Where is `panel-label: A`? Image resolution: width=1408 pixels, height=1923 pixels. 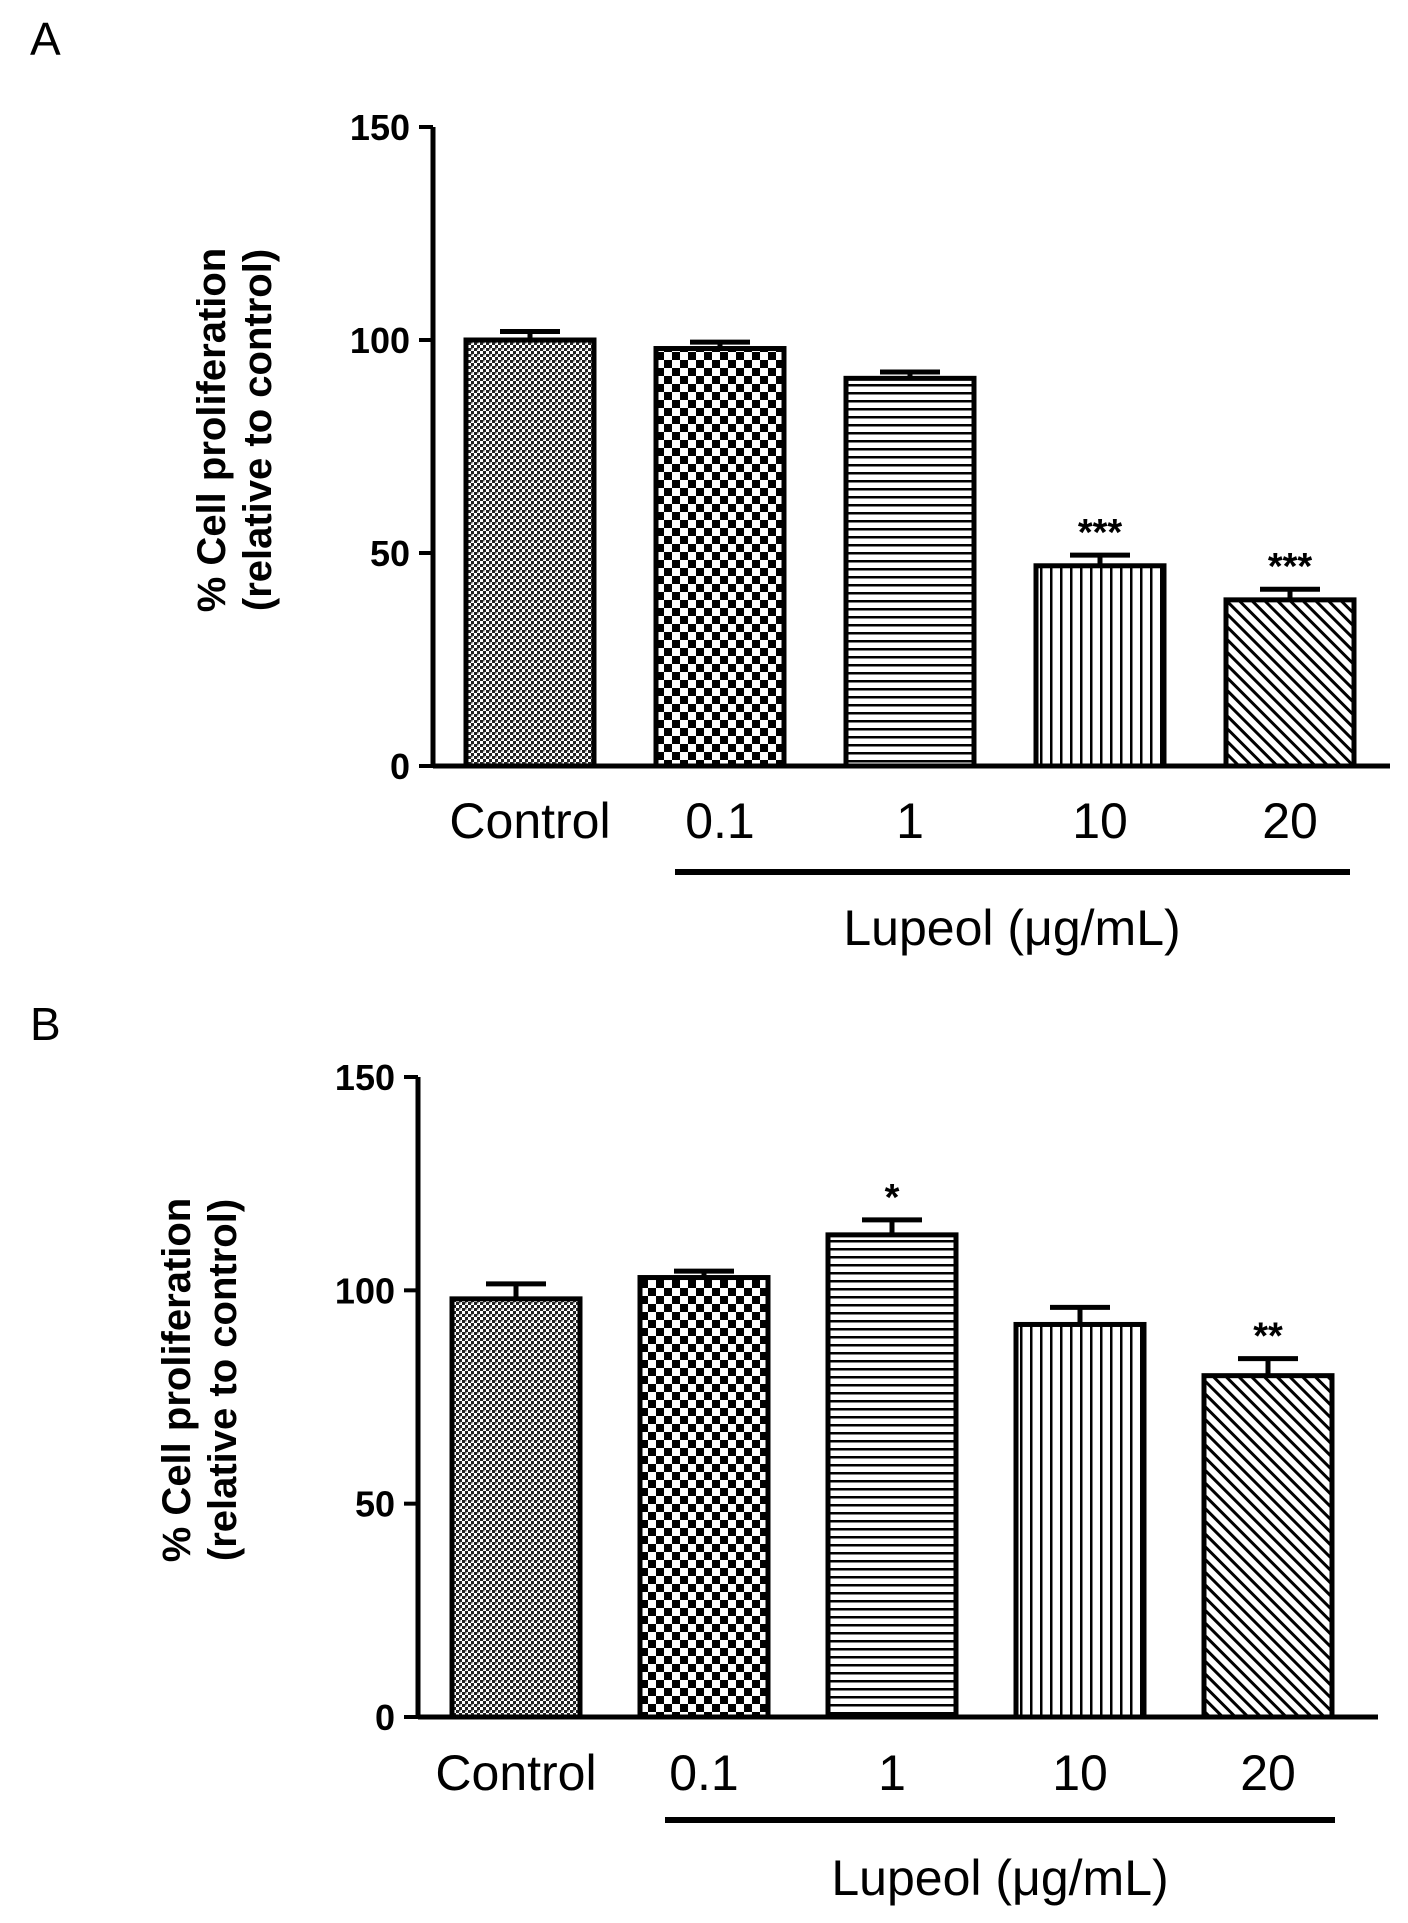 panel-label: A is located at coordinates (45, 39).